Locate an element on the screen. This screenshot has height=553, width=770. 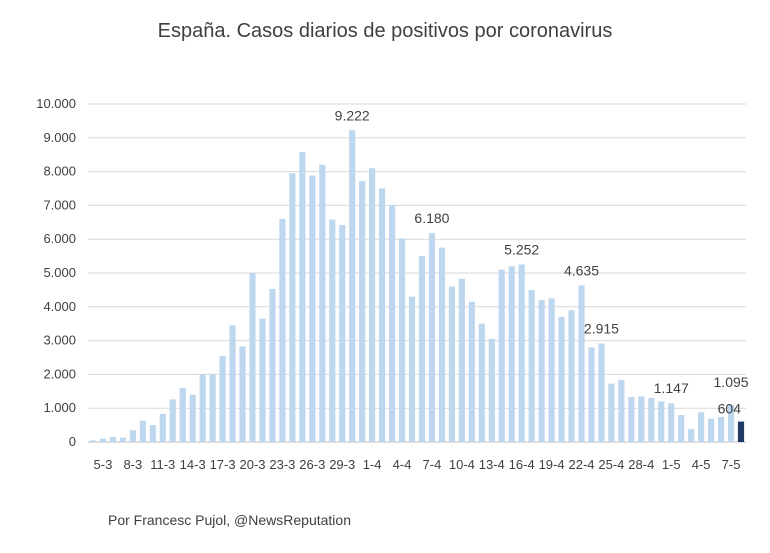
y-tick-label: 7.000 is located at coordinates (59, 204).